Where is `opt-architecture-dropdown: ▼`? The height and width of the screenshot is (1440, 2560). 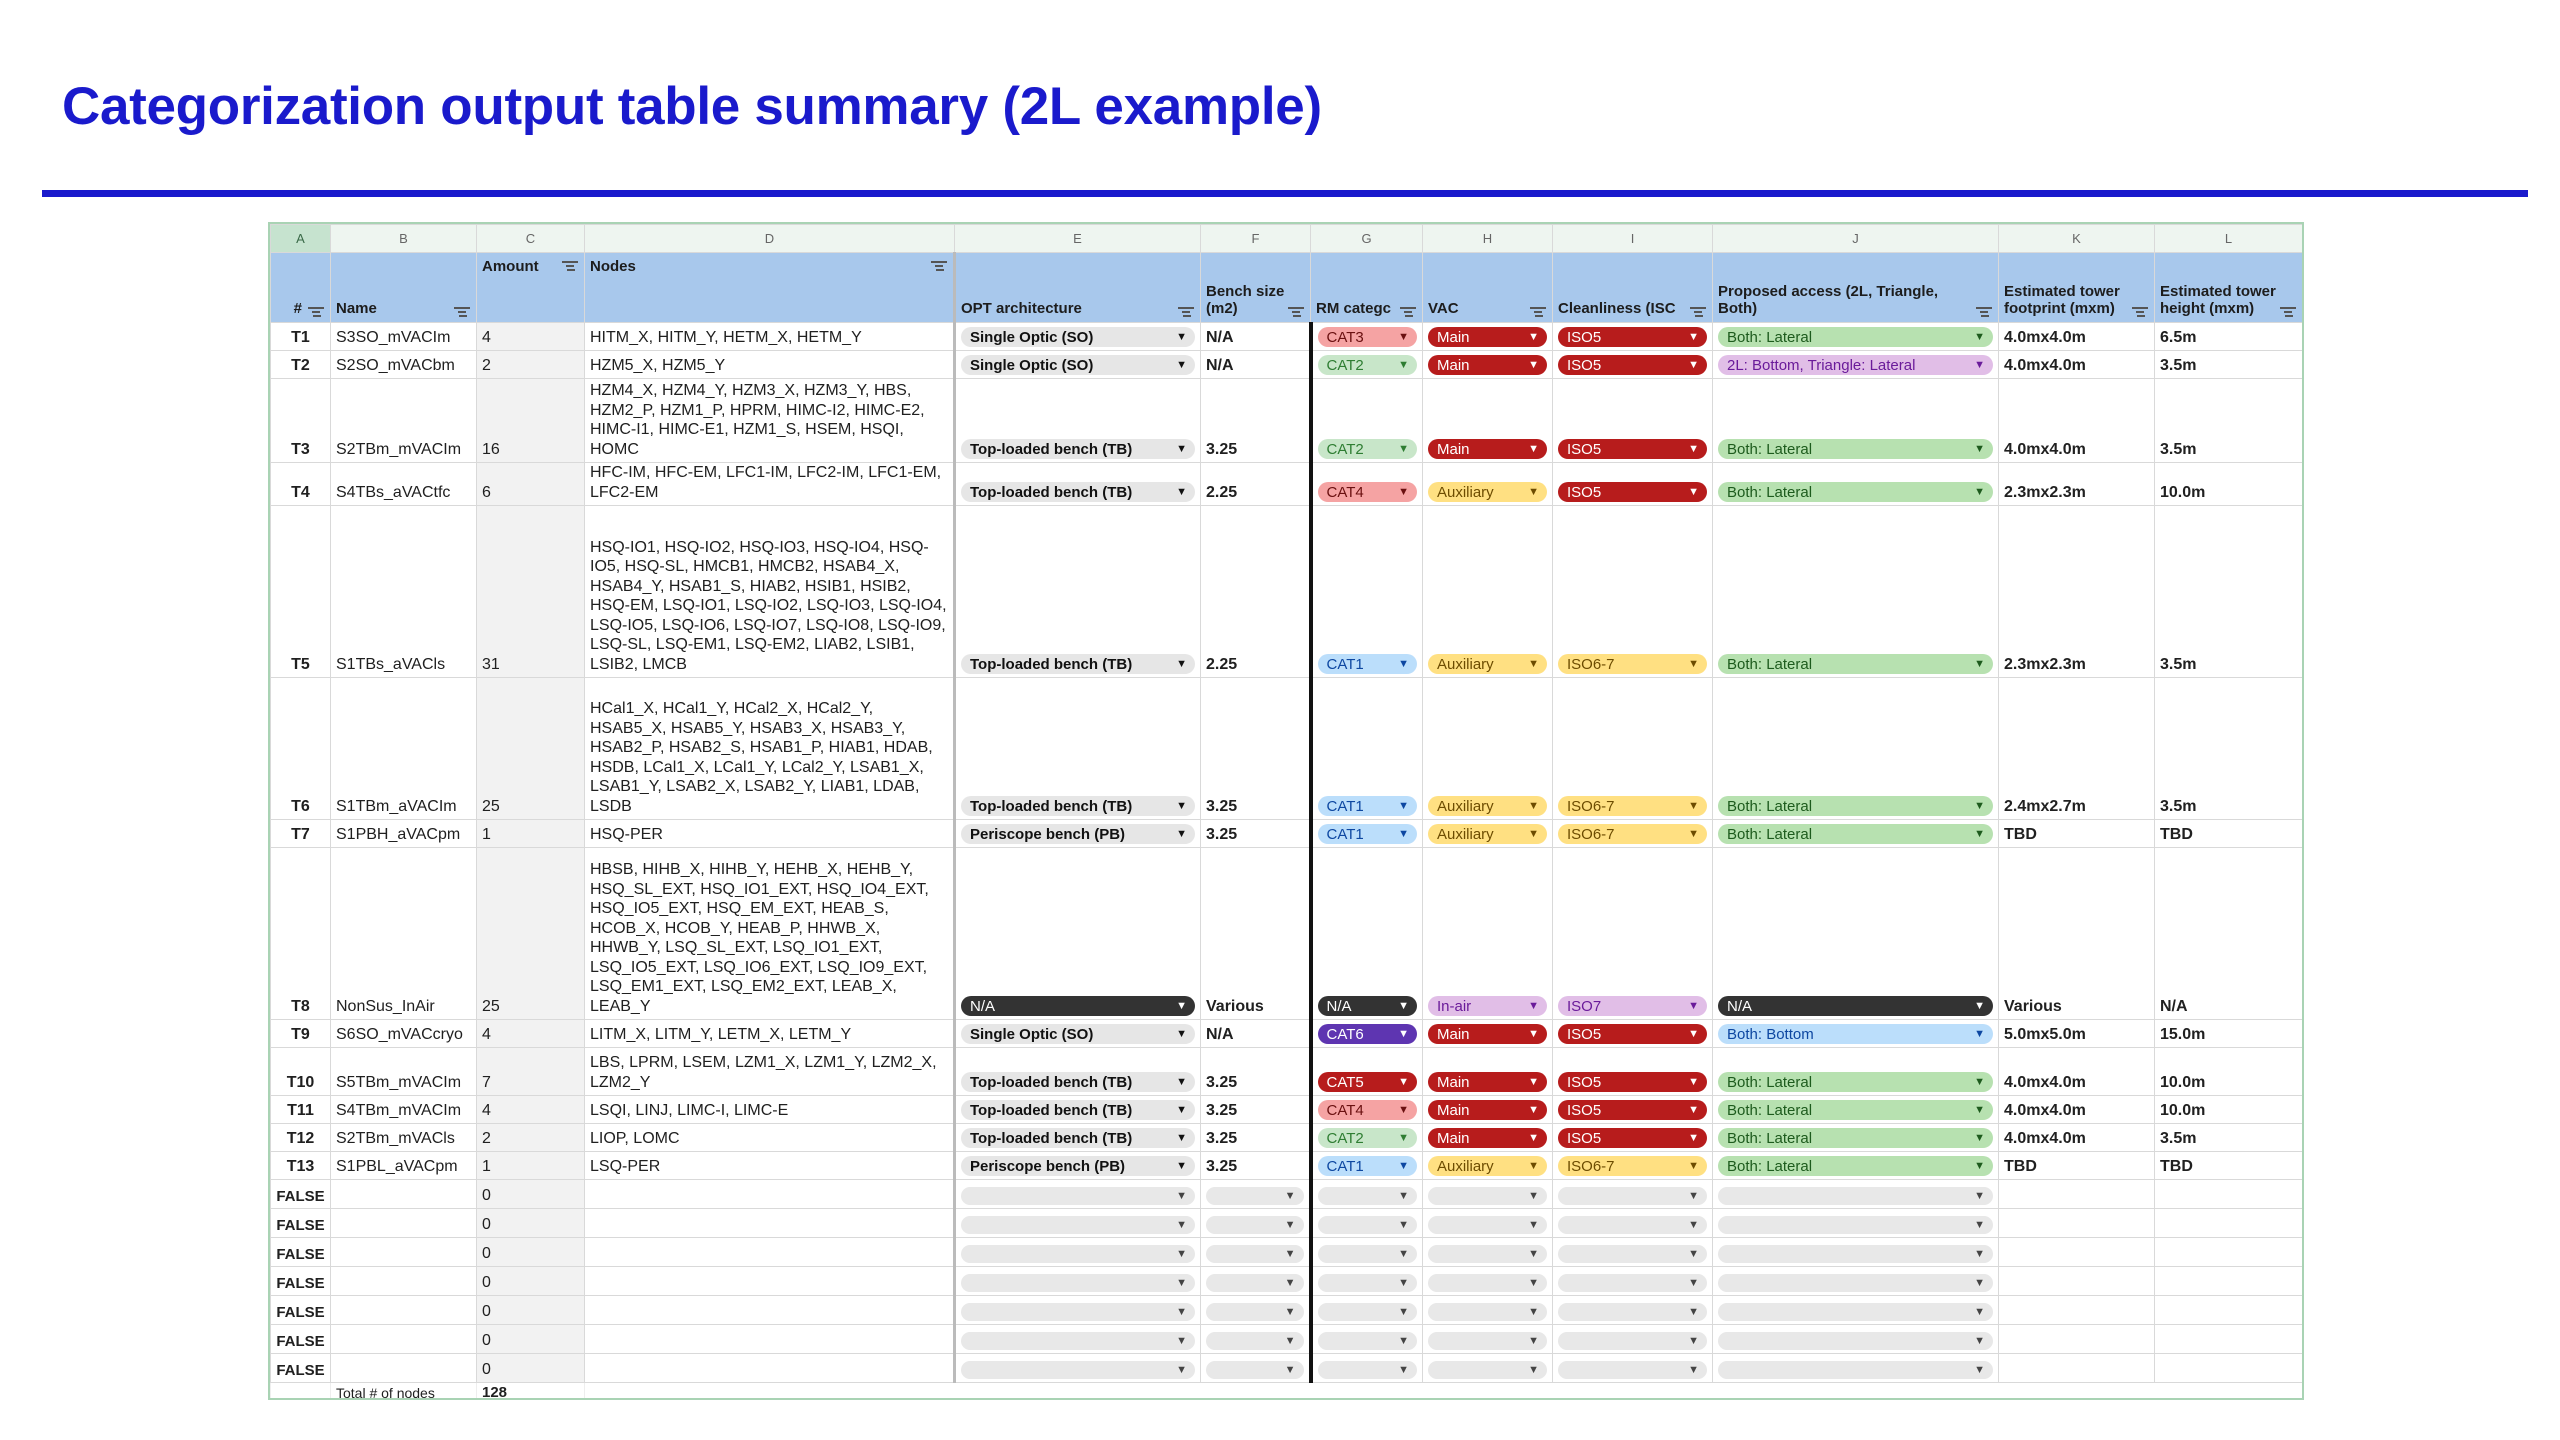
opt-architecture-dropdown: ▼ is located at coordinates (1078, 1254).